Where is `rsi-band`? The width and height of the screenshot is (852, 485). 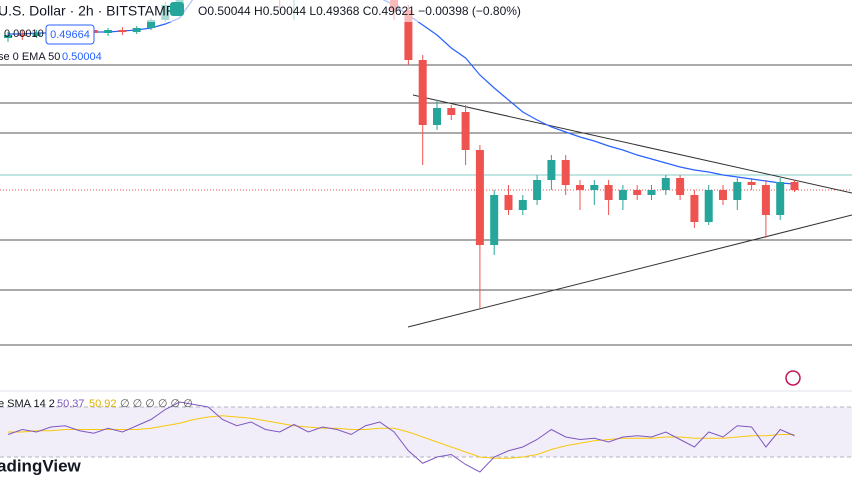 rsi-band is located at coordinates (426, 432).